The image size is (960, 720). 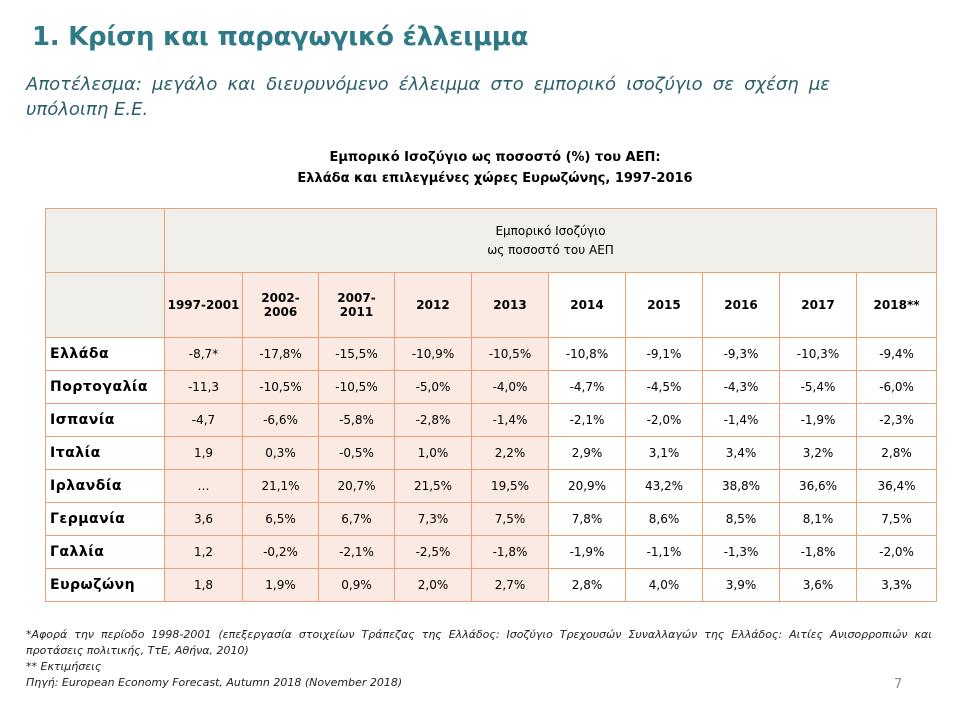 I want to click on country-name: Ιταλία, so click(x=105, y=453).